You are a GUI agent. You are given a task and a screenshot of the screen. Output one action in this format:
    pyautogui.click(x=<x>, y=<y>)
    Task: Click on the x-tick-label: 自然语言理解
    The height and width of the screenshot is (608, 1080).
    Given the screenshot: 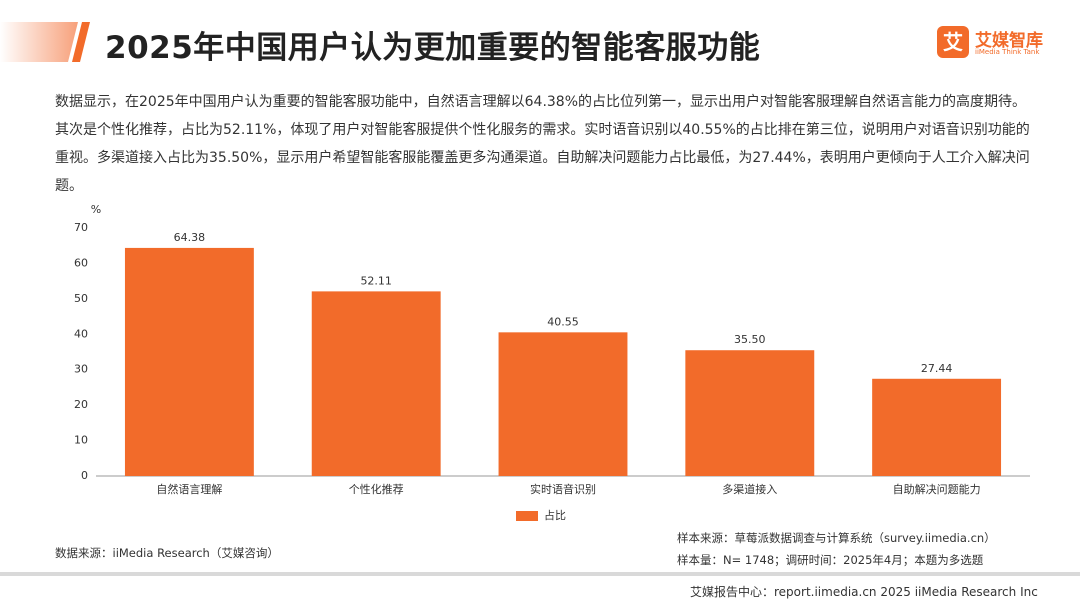 What is the action you would take?
    pyautogui.click(x=189, y=489)
    